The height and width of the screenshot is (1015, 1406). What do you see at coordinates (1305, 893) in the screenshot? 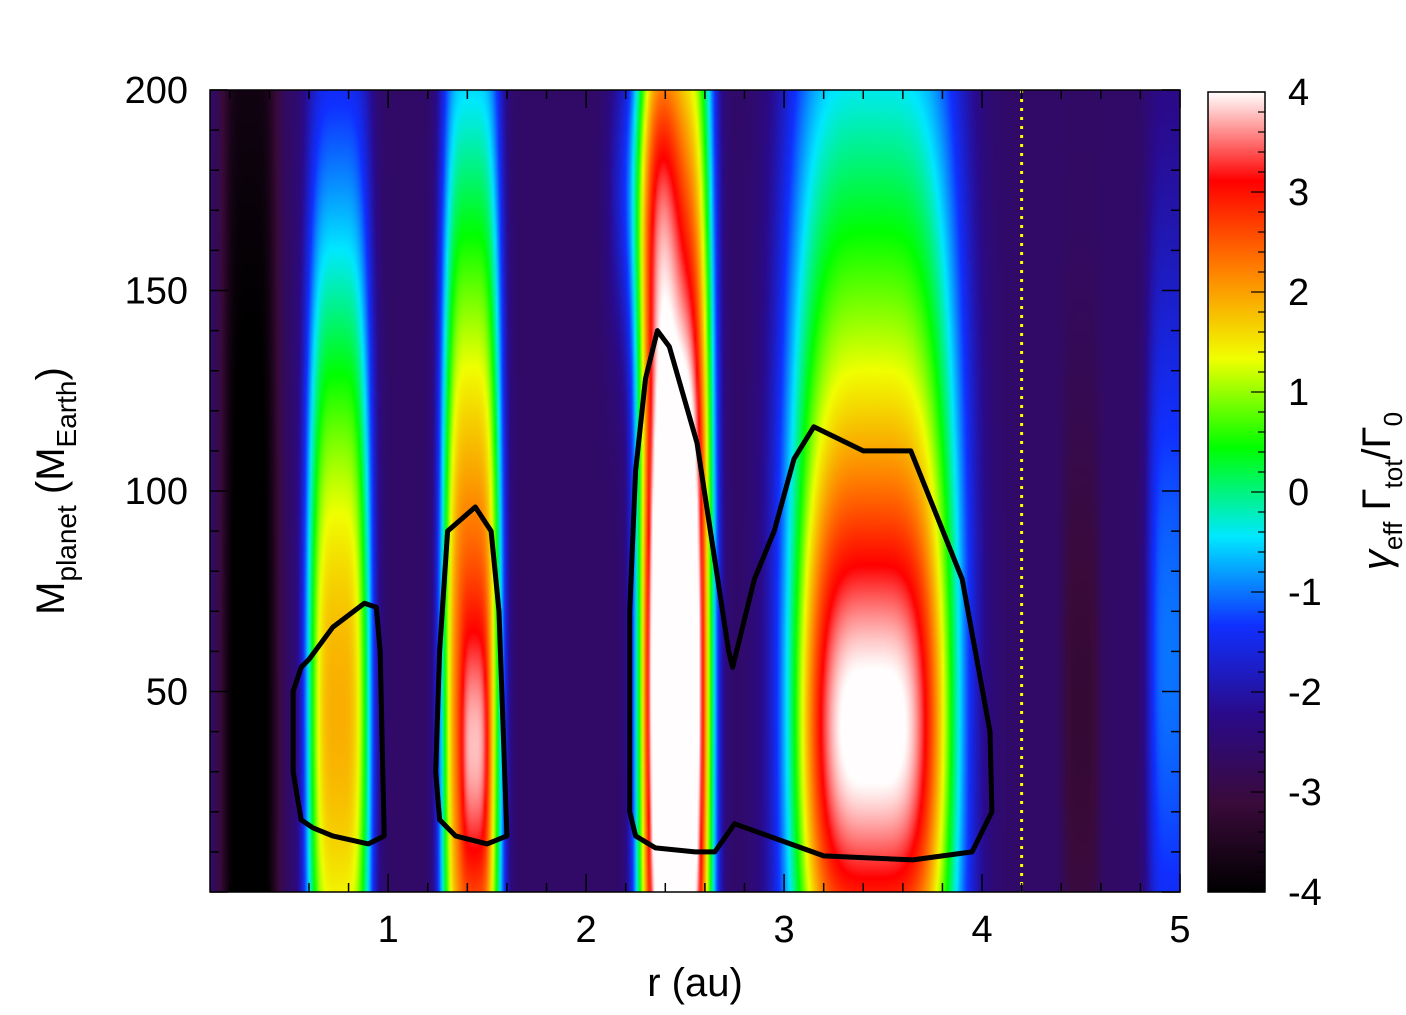
I see `colorbar-tick-label: -4` at bounding box center [1305, 893].